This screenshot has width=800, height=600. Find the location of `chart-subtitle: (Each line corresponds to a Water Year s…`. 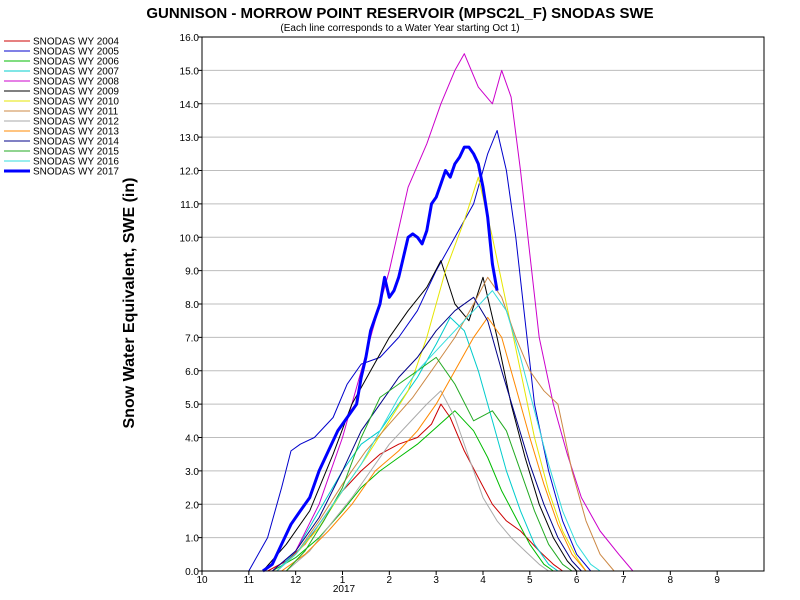

chart-subtitle: (Each line corresponds to a Water Year s… is located at coordinates (399, 28).